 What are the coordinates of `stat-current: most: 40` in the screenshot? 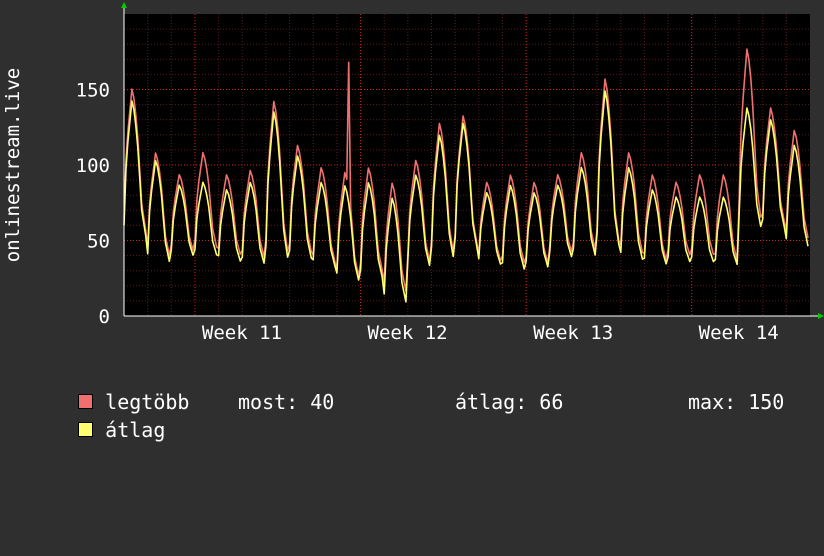 It's located at (286, 402).